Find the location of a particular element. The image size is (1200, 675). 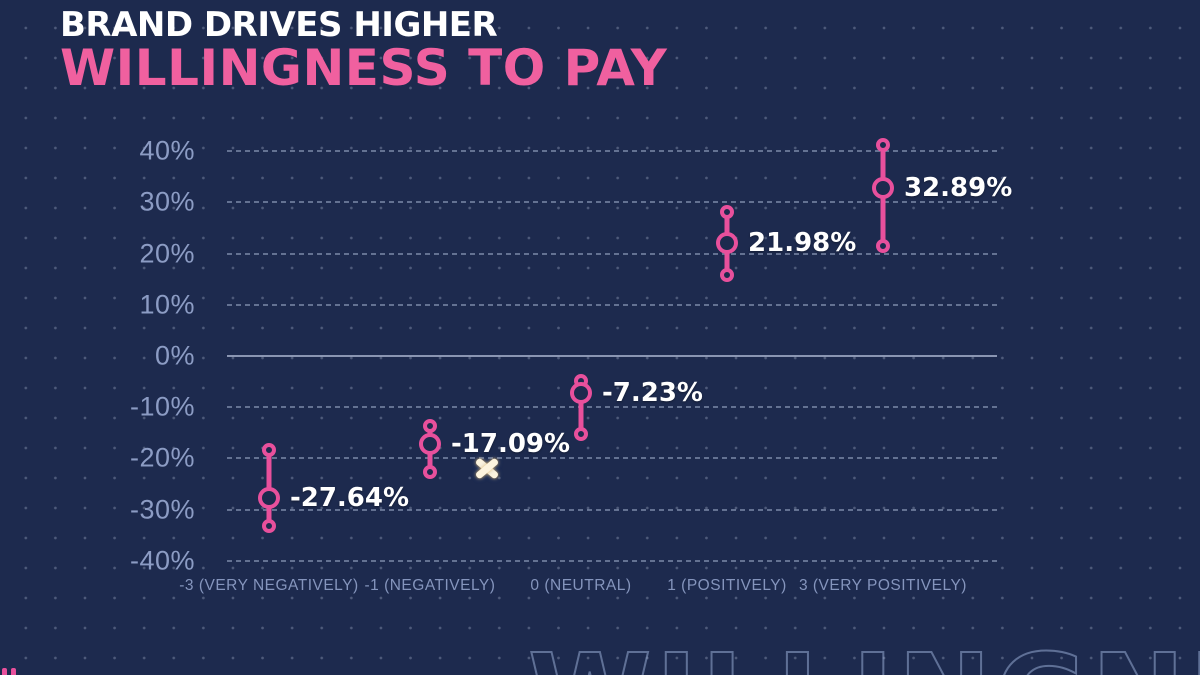

range-bar is located at coordinates (581, 407).